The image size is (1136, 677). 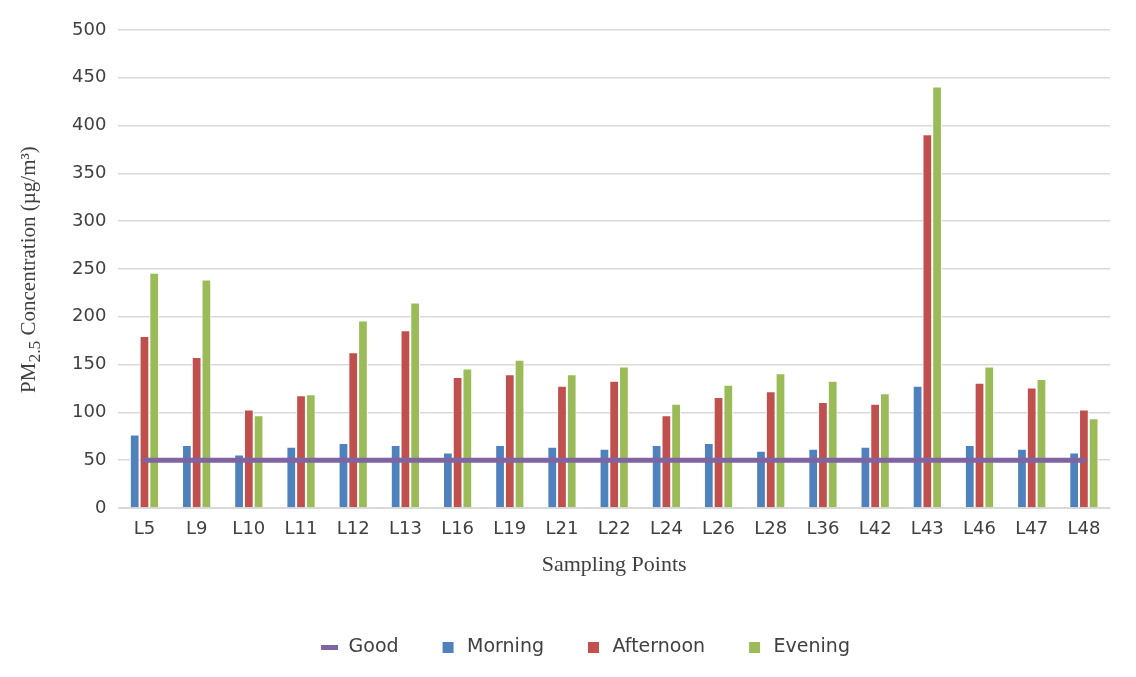 I want to click on y-tick-label: 250, so click(x=89, y=267).